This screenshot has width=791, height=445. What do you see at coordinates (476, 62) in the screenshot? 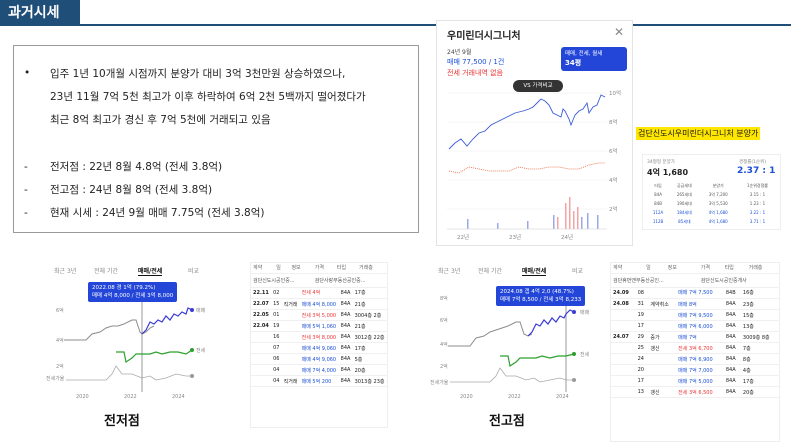
I see `sale-price: 매매 77,500 / 1건` at bounding box center [476, 62].